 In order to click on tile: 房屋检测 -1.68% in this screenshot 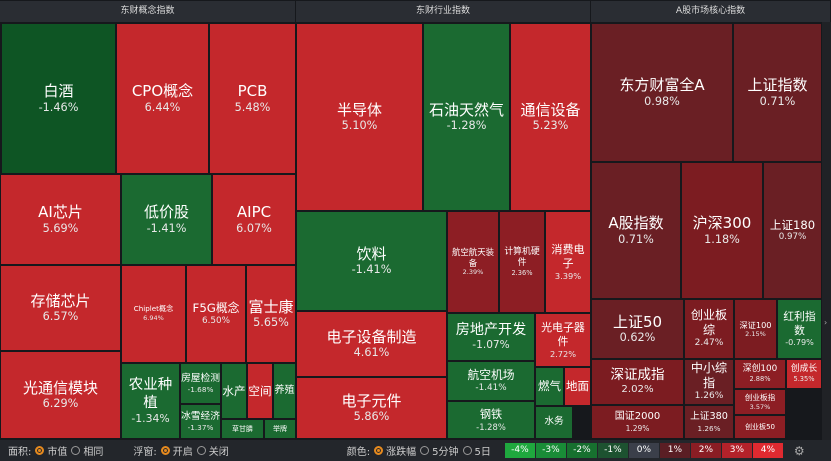, I will do `click(200, 383)`.